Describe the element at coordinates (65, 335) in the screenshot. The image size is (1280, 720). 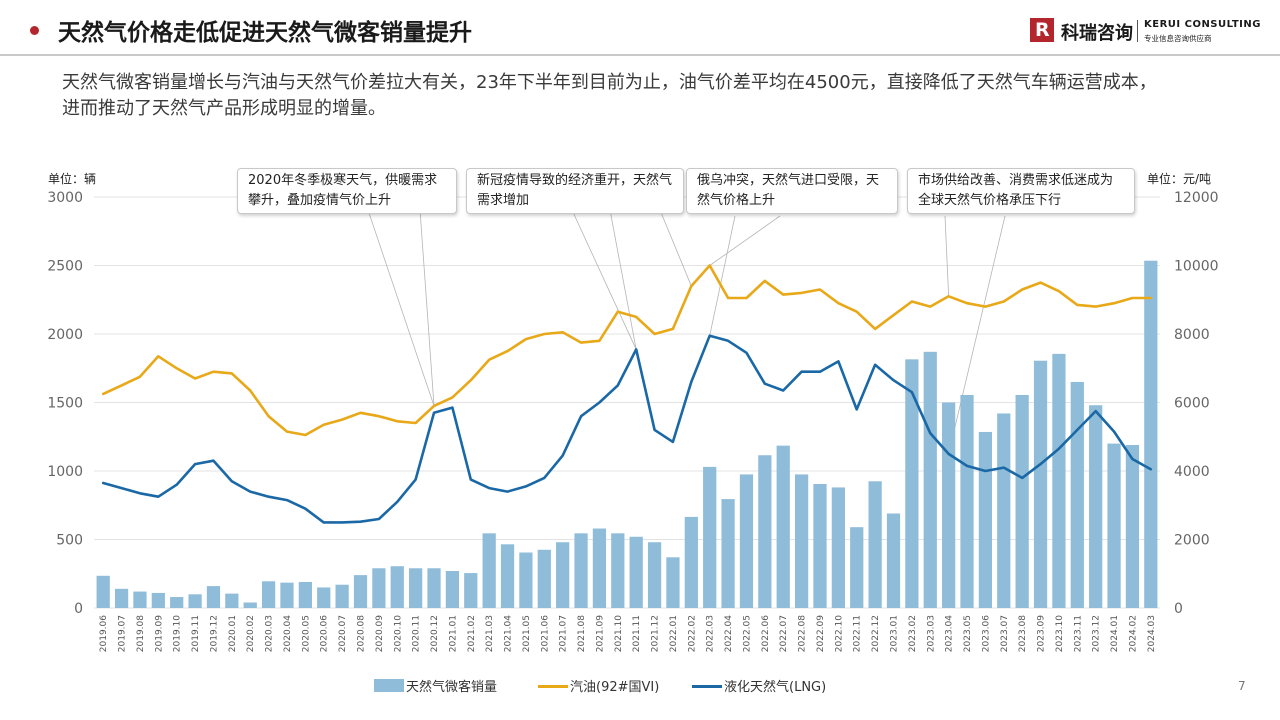
I see `left-tick-label: 2000` at that location.